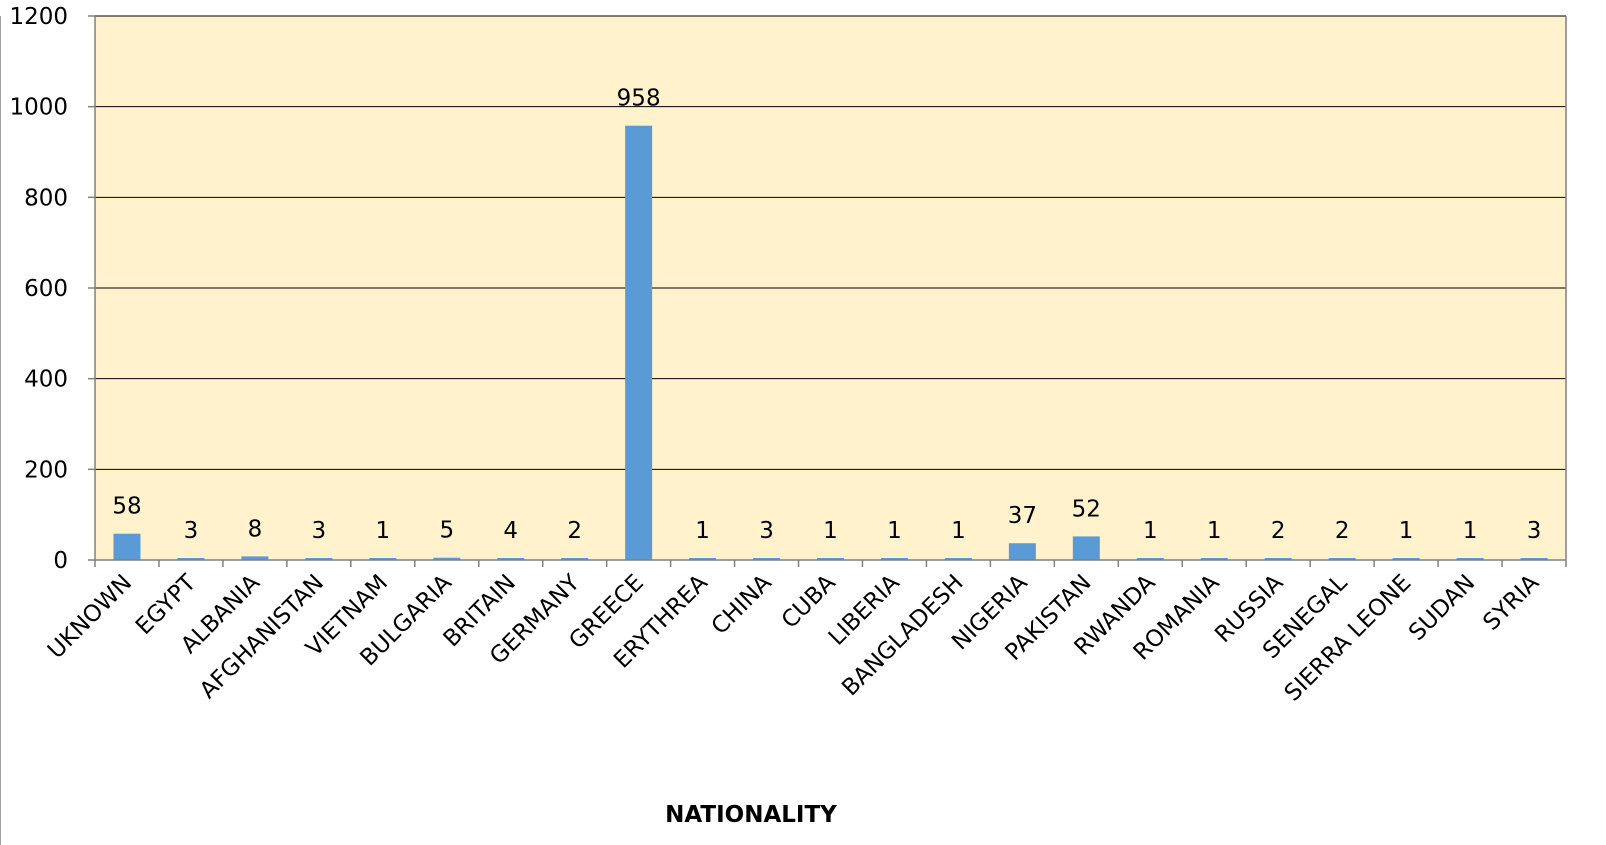 This screenshot has width=1606, height=845. What do you see at coordinates (46, 470) in the screenshot?
I see `y-tick-label: 200` at bounding box center [46, 470].